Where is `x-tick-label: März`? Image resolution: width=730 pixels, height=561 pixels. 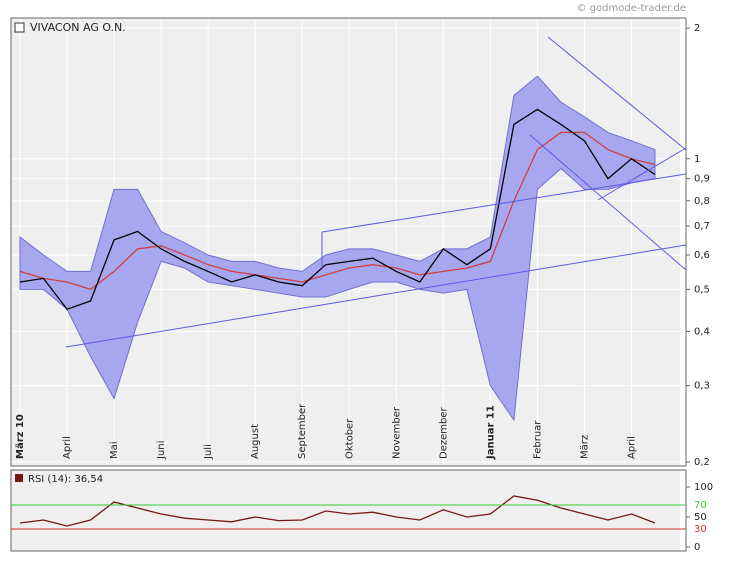
x-tick-label: März is located at coordinates (584, 447).